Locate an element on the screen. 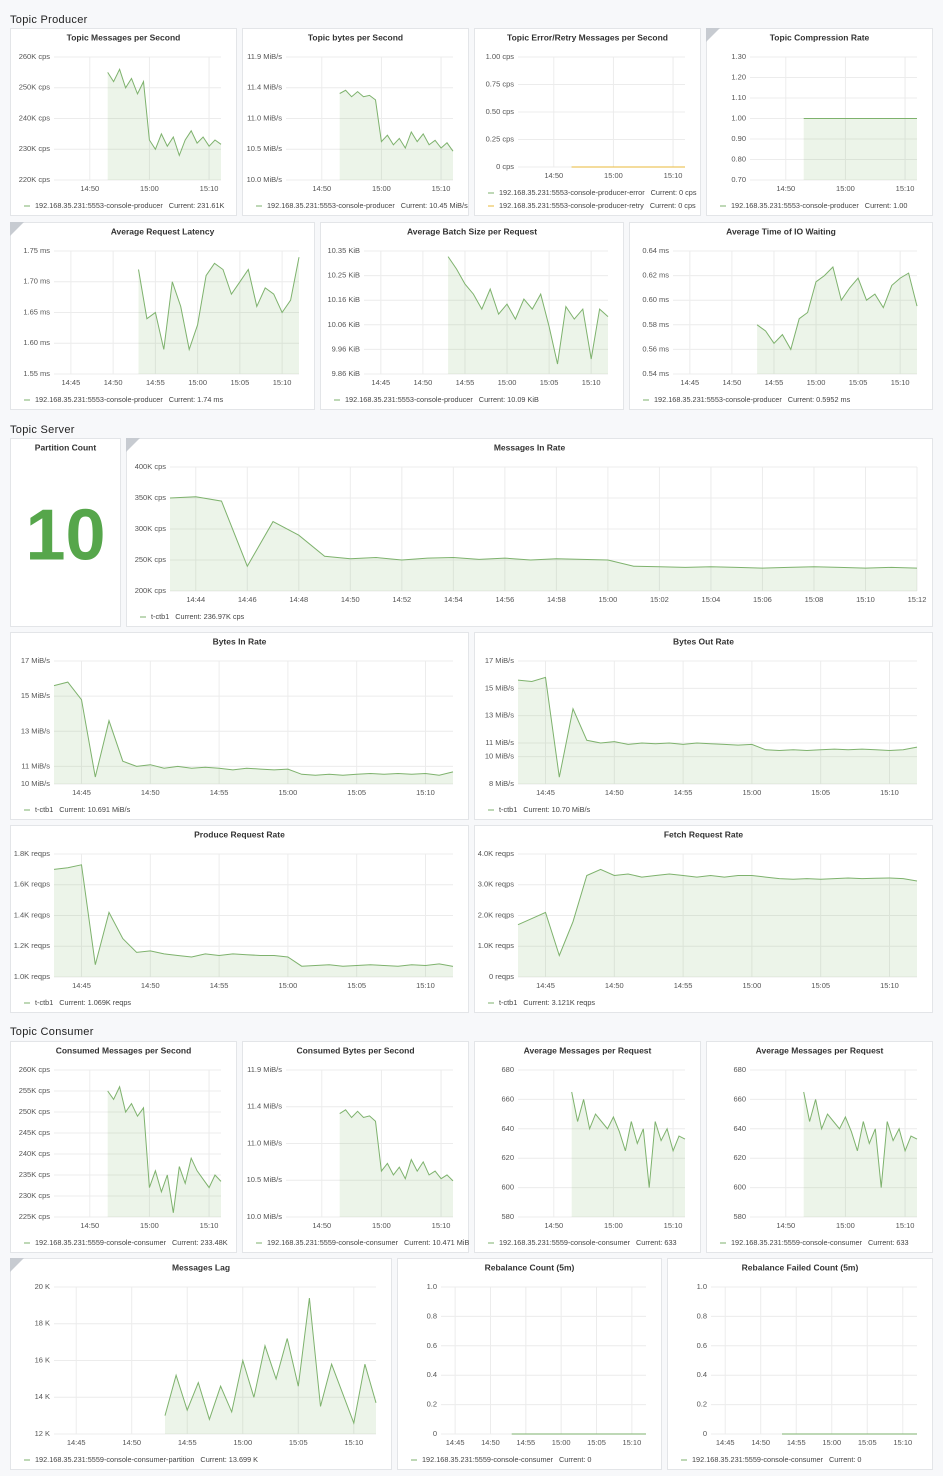 The width and height of the screenshot is (943, 1476). y-tick-label: 230K cps is located at coordinates (35, 148).